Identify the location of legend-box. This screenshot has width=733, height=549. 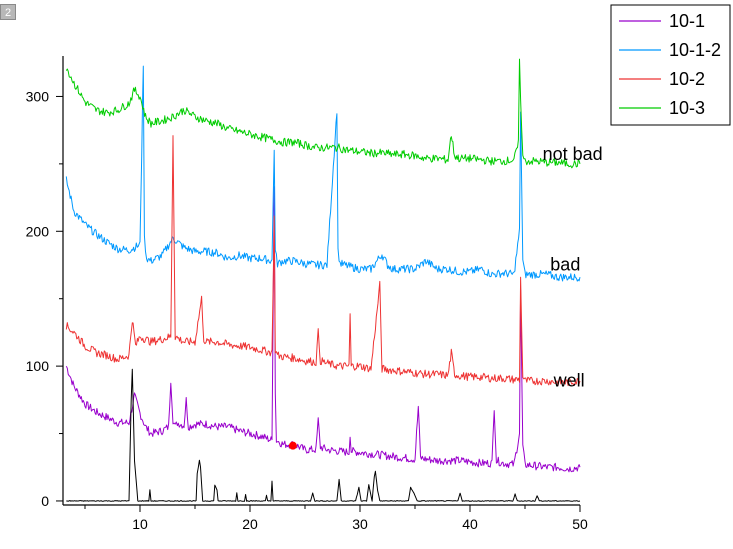
(670, 65).